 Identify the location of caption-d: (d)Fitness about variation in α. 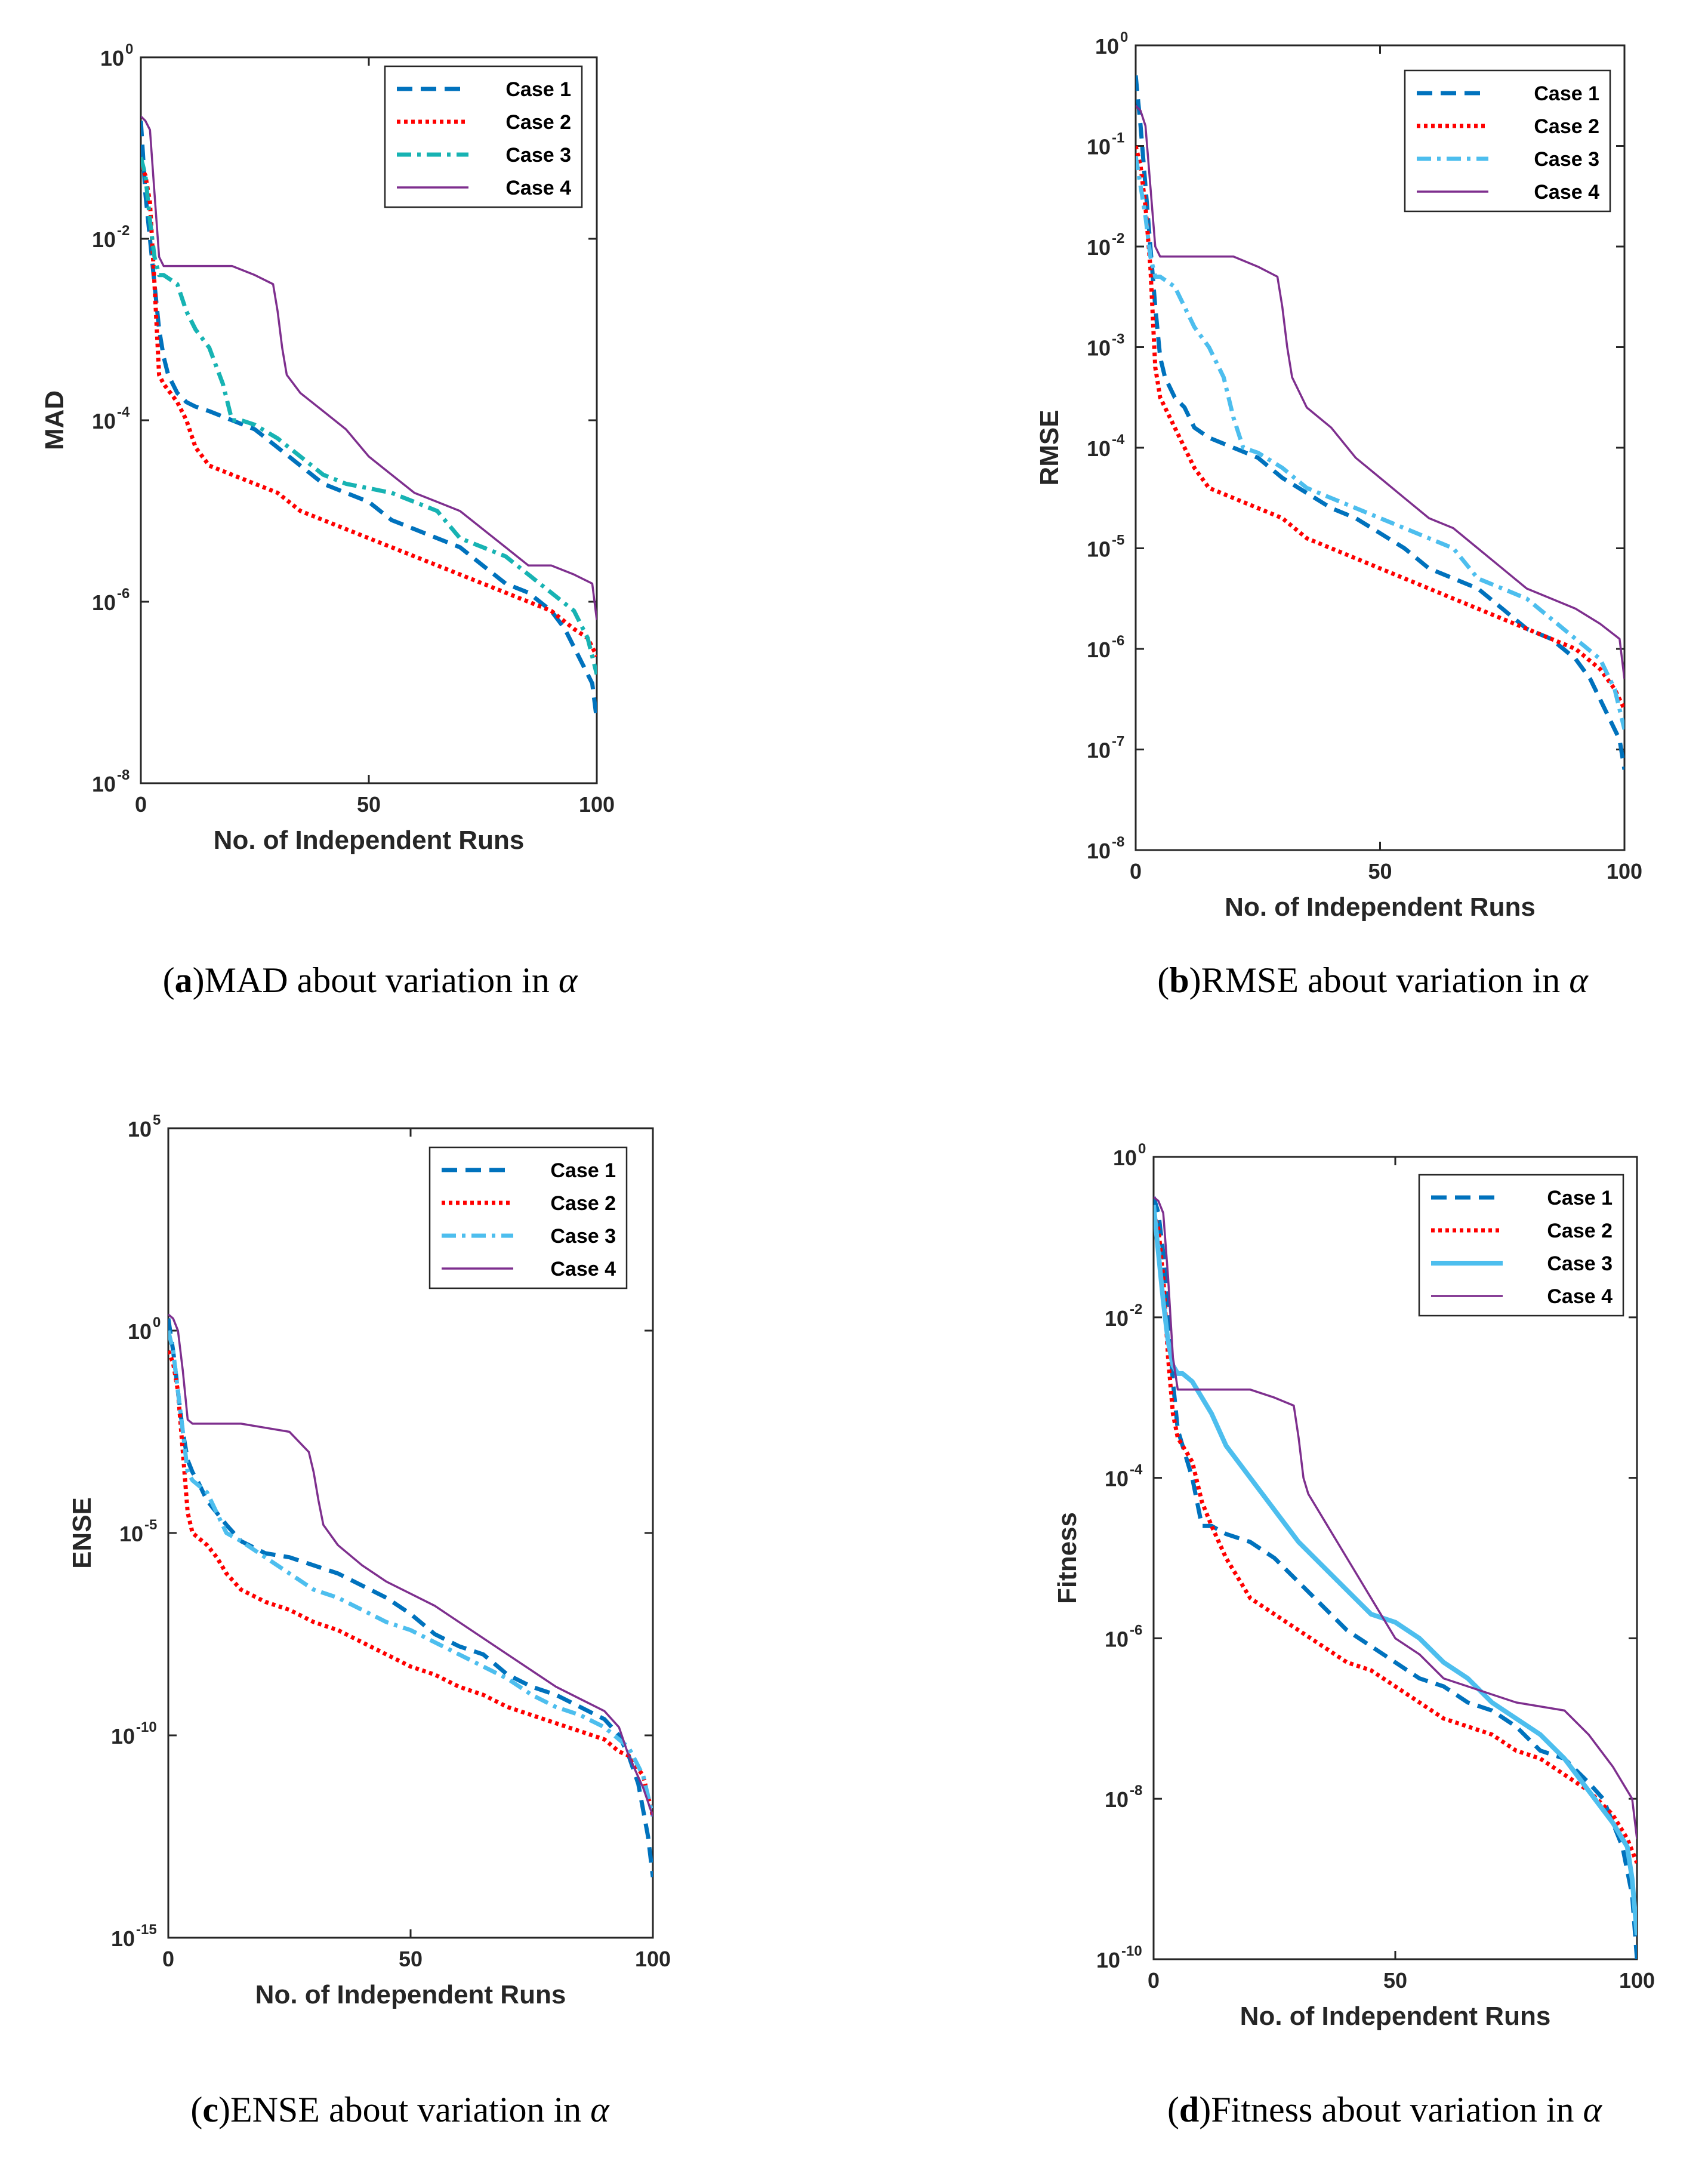
(1384, 2109).